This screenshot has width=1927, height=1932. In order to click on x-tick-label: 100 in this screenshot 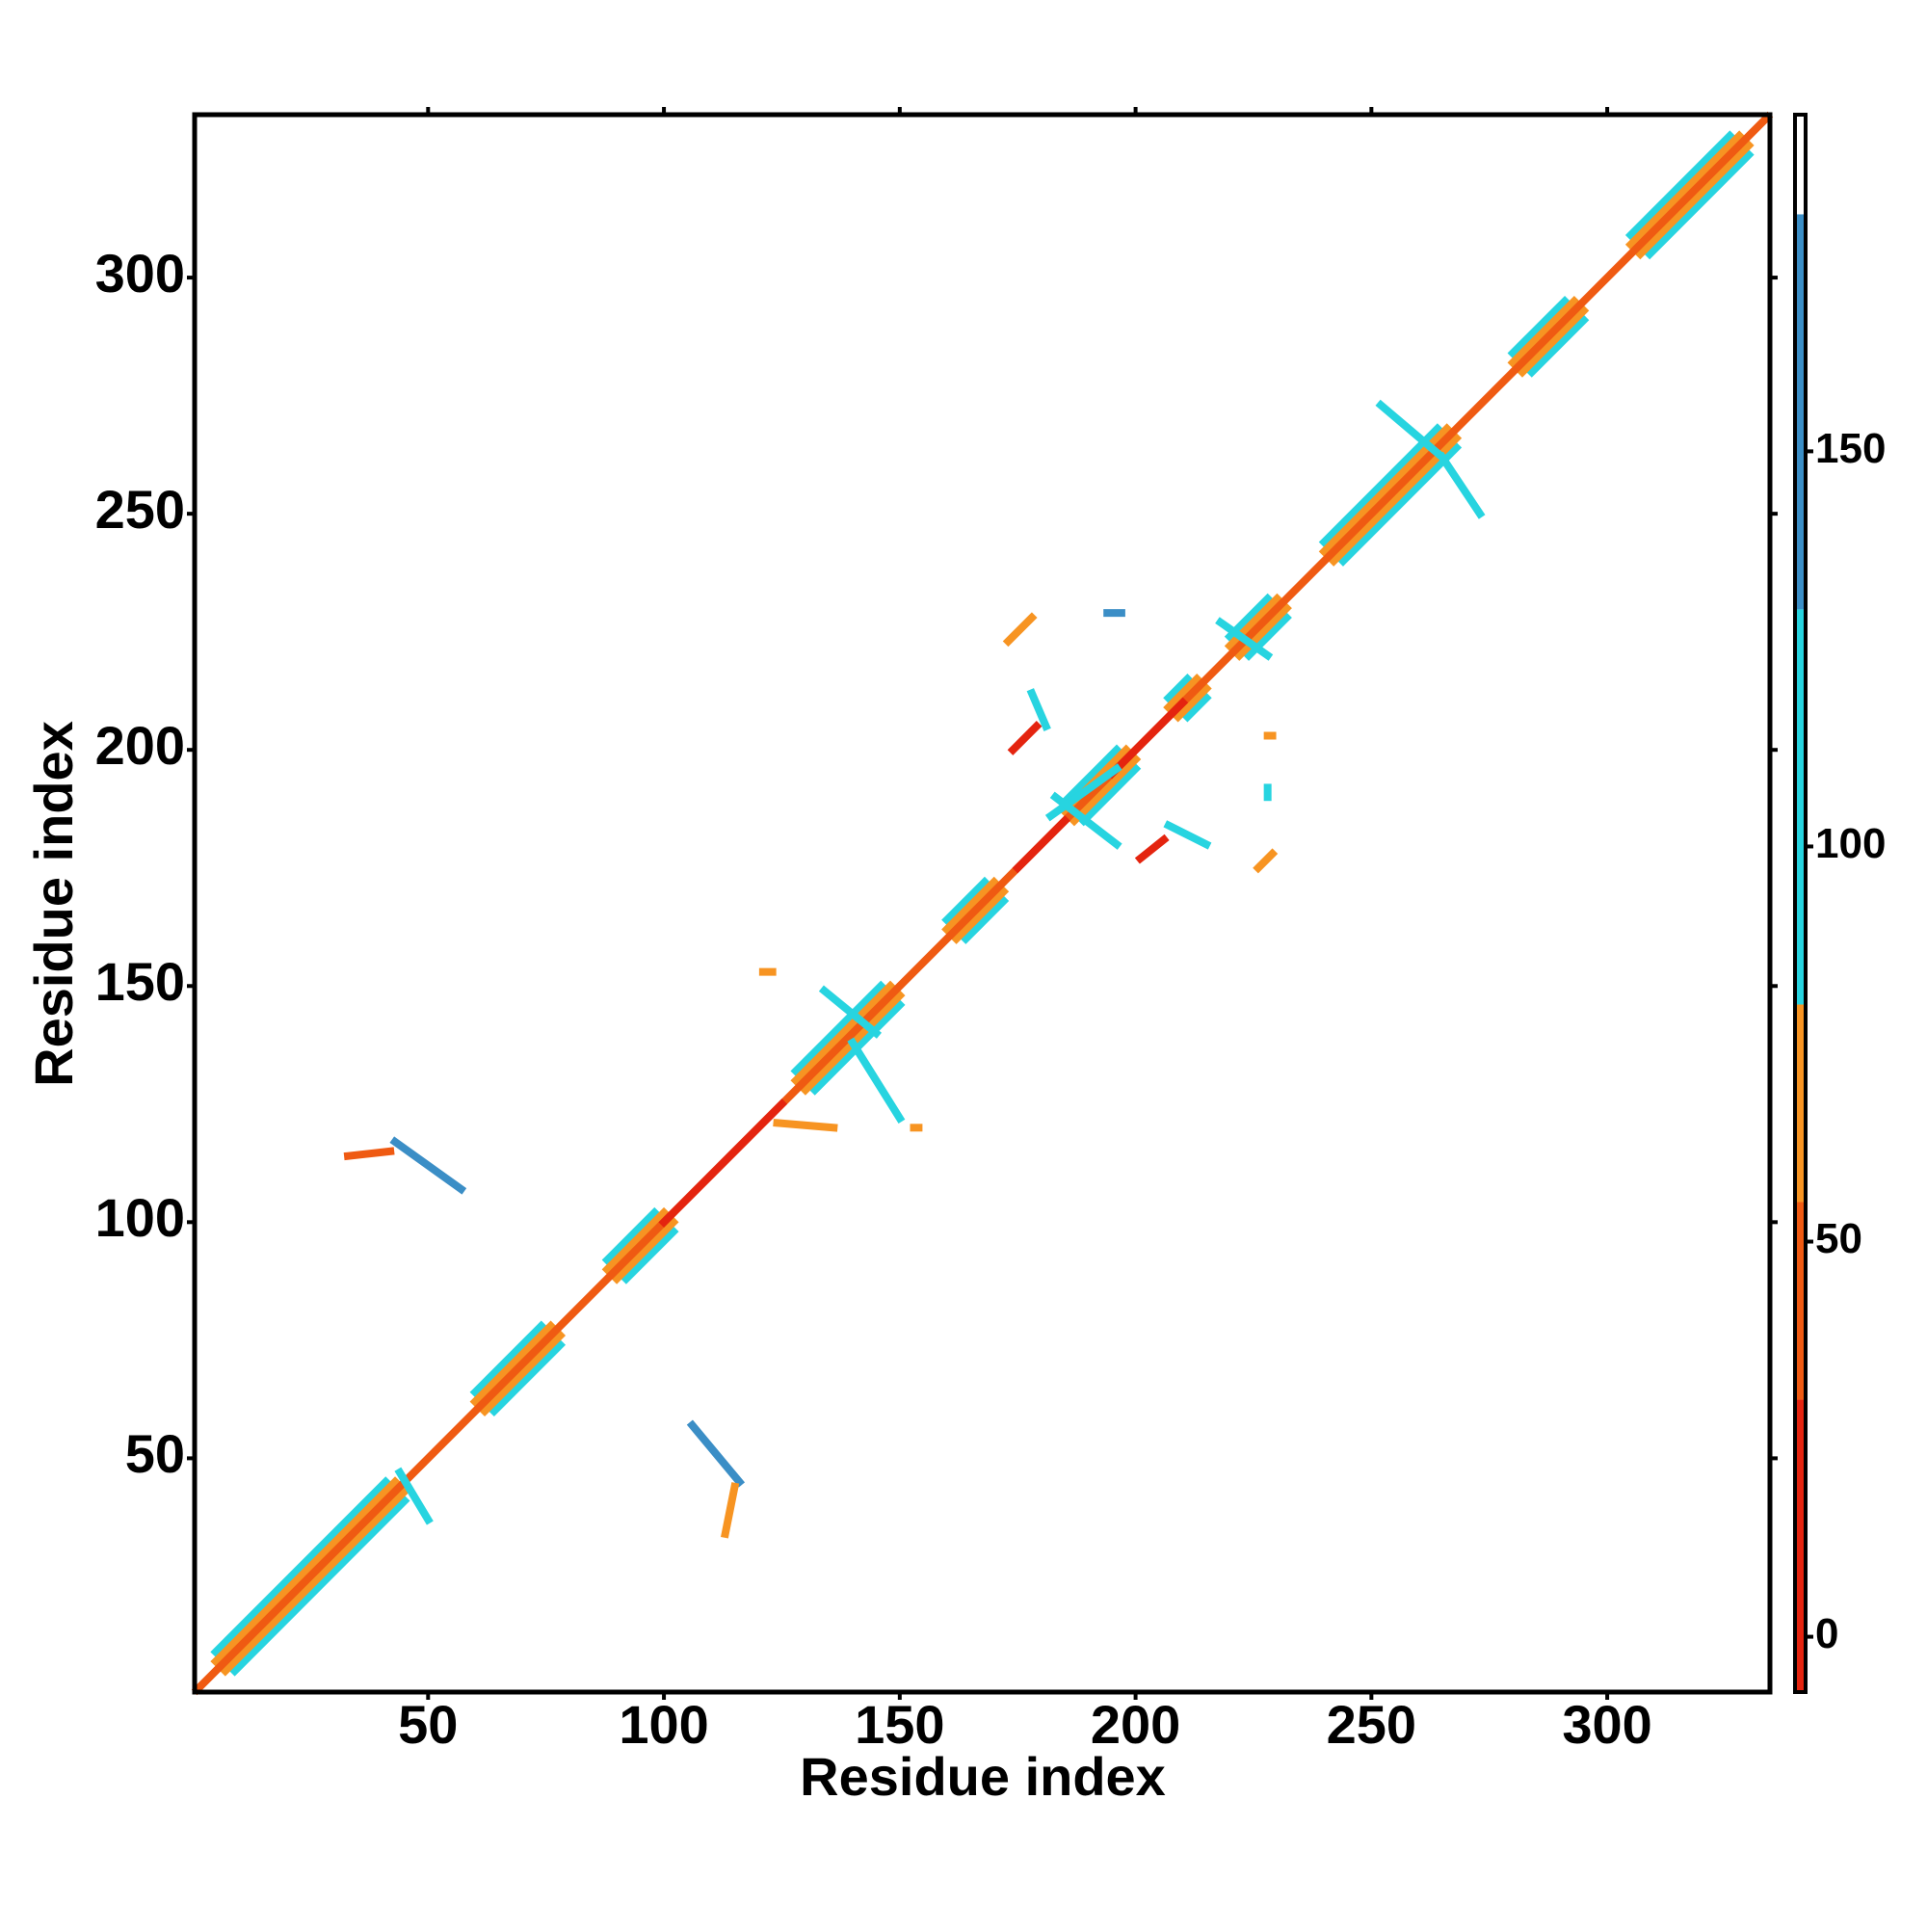, I will do `click(663, 1724)`.